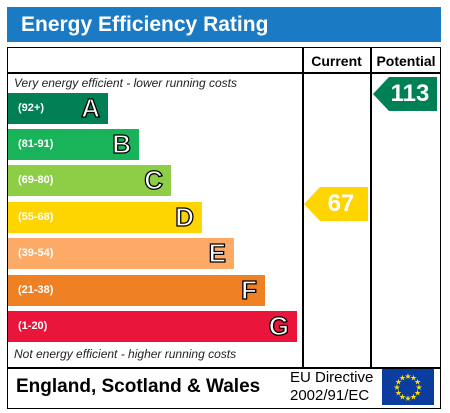  I want to click on current-arrow-shape, so click(336, 204).